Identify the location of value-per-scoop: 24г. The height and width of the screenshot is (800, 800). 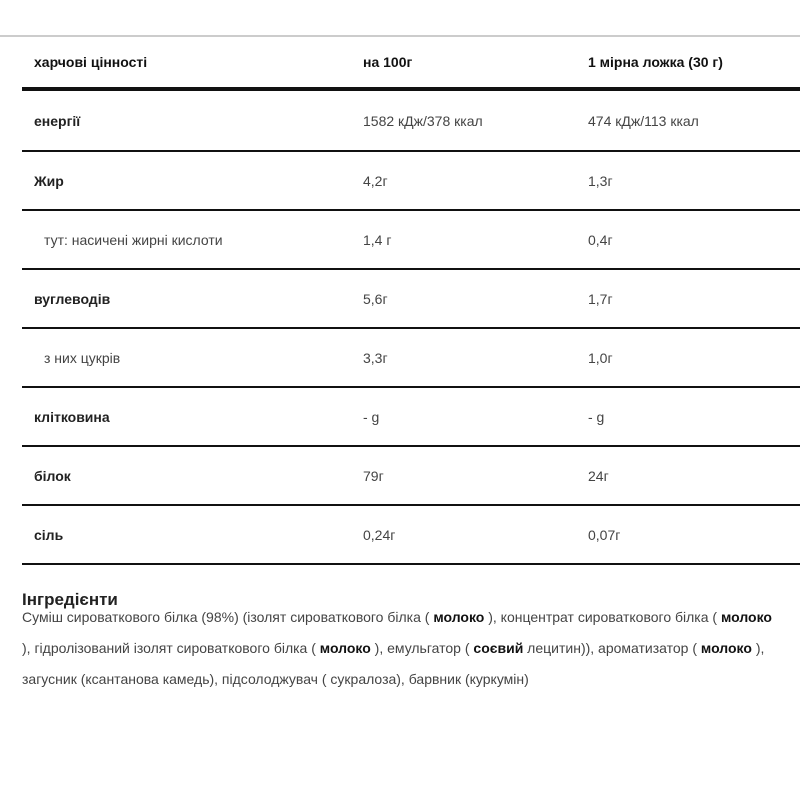
(598, 475).